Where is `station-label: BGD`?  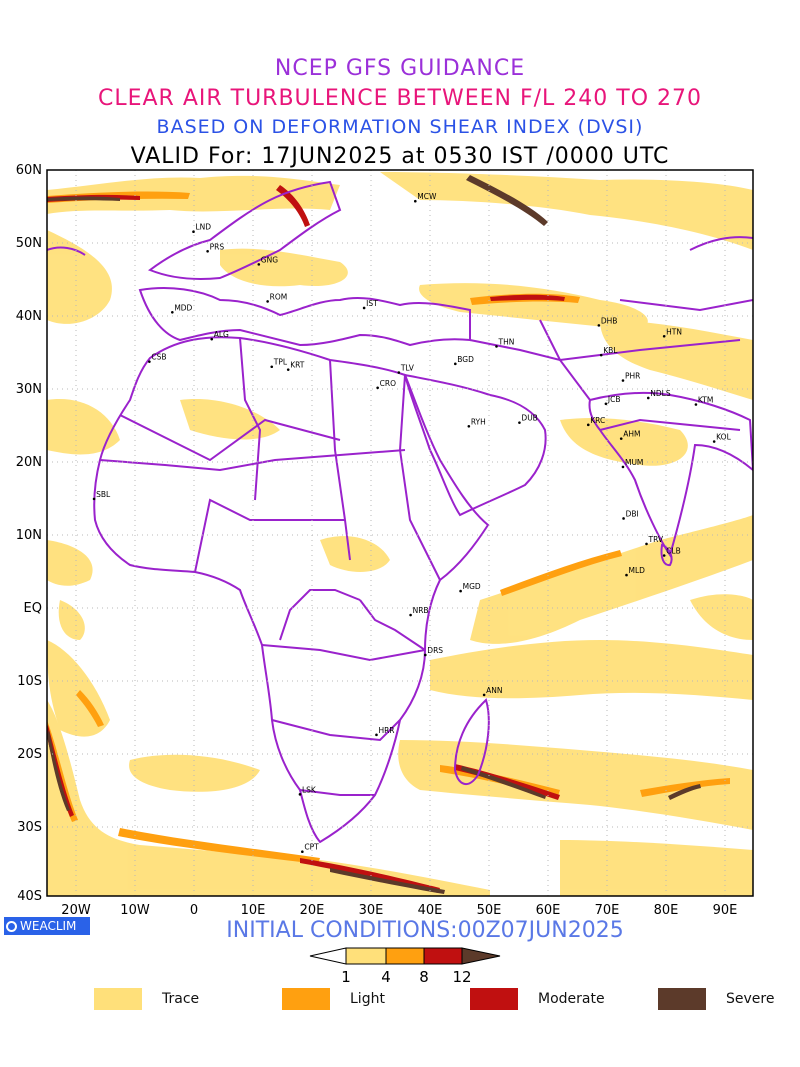 station-label: BGD is located at coordinates (465, 359).